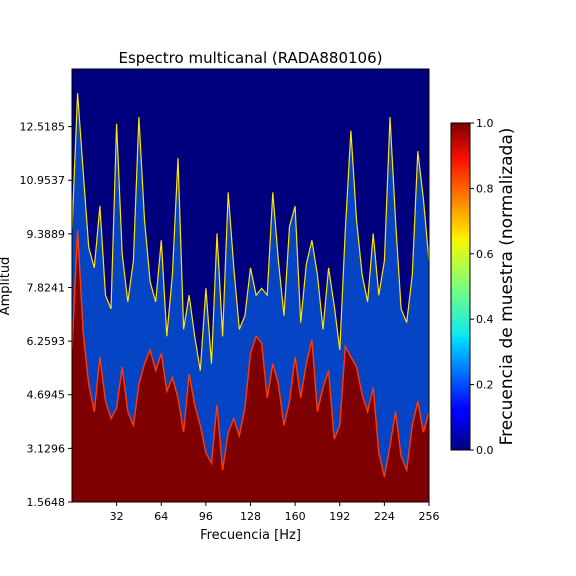  Describe the element at coordinates (485, 385) in the screenshot. I see `colorbar-tick-label: 0.2` at that location.